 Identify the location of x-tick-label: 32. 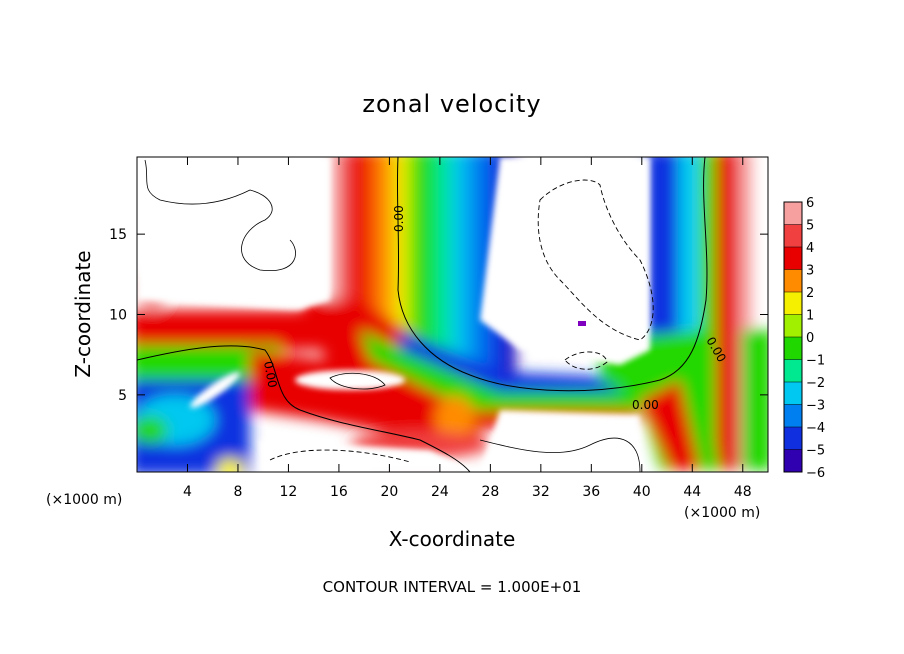
(541, 492).